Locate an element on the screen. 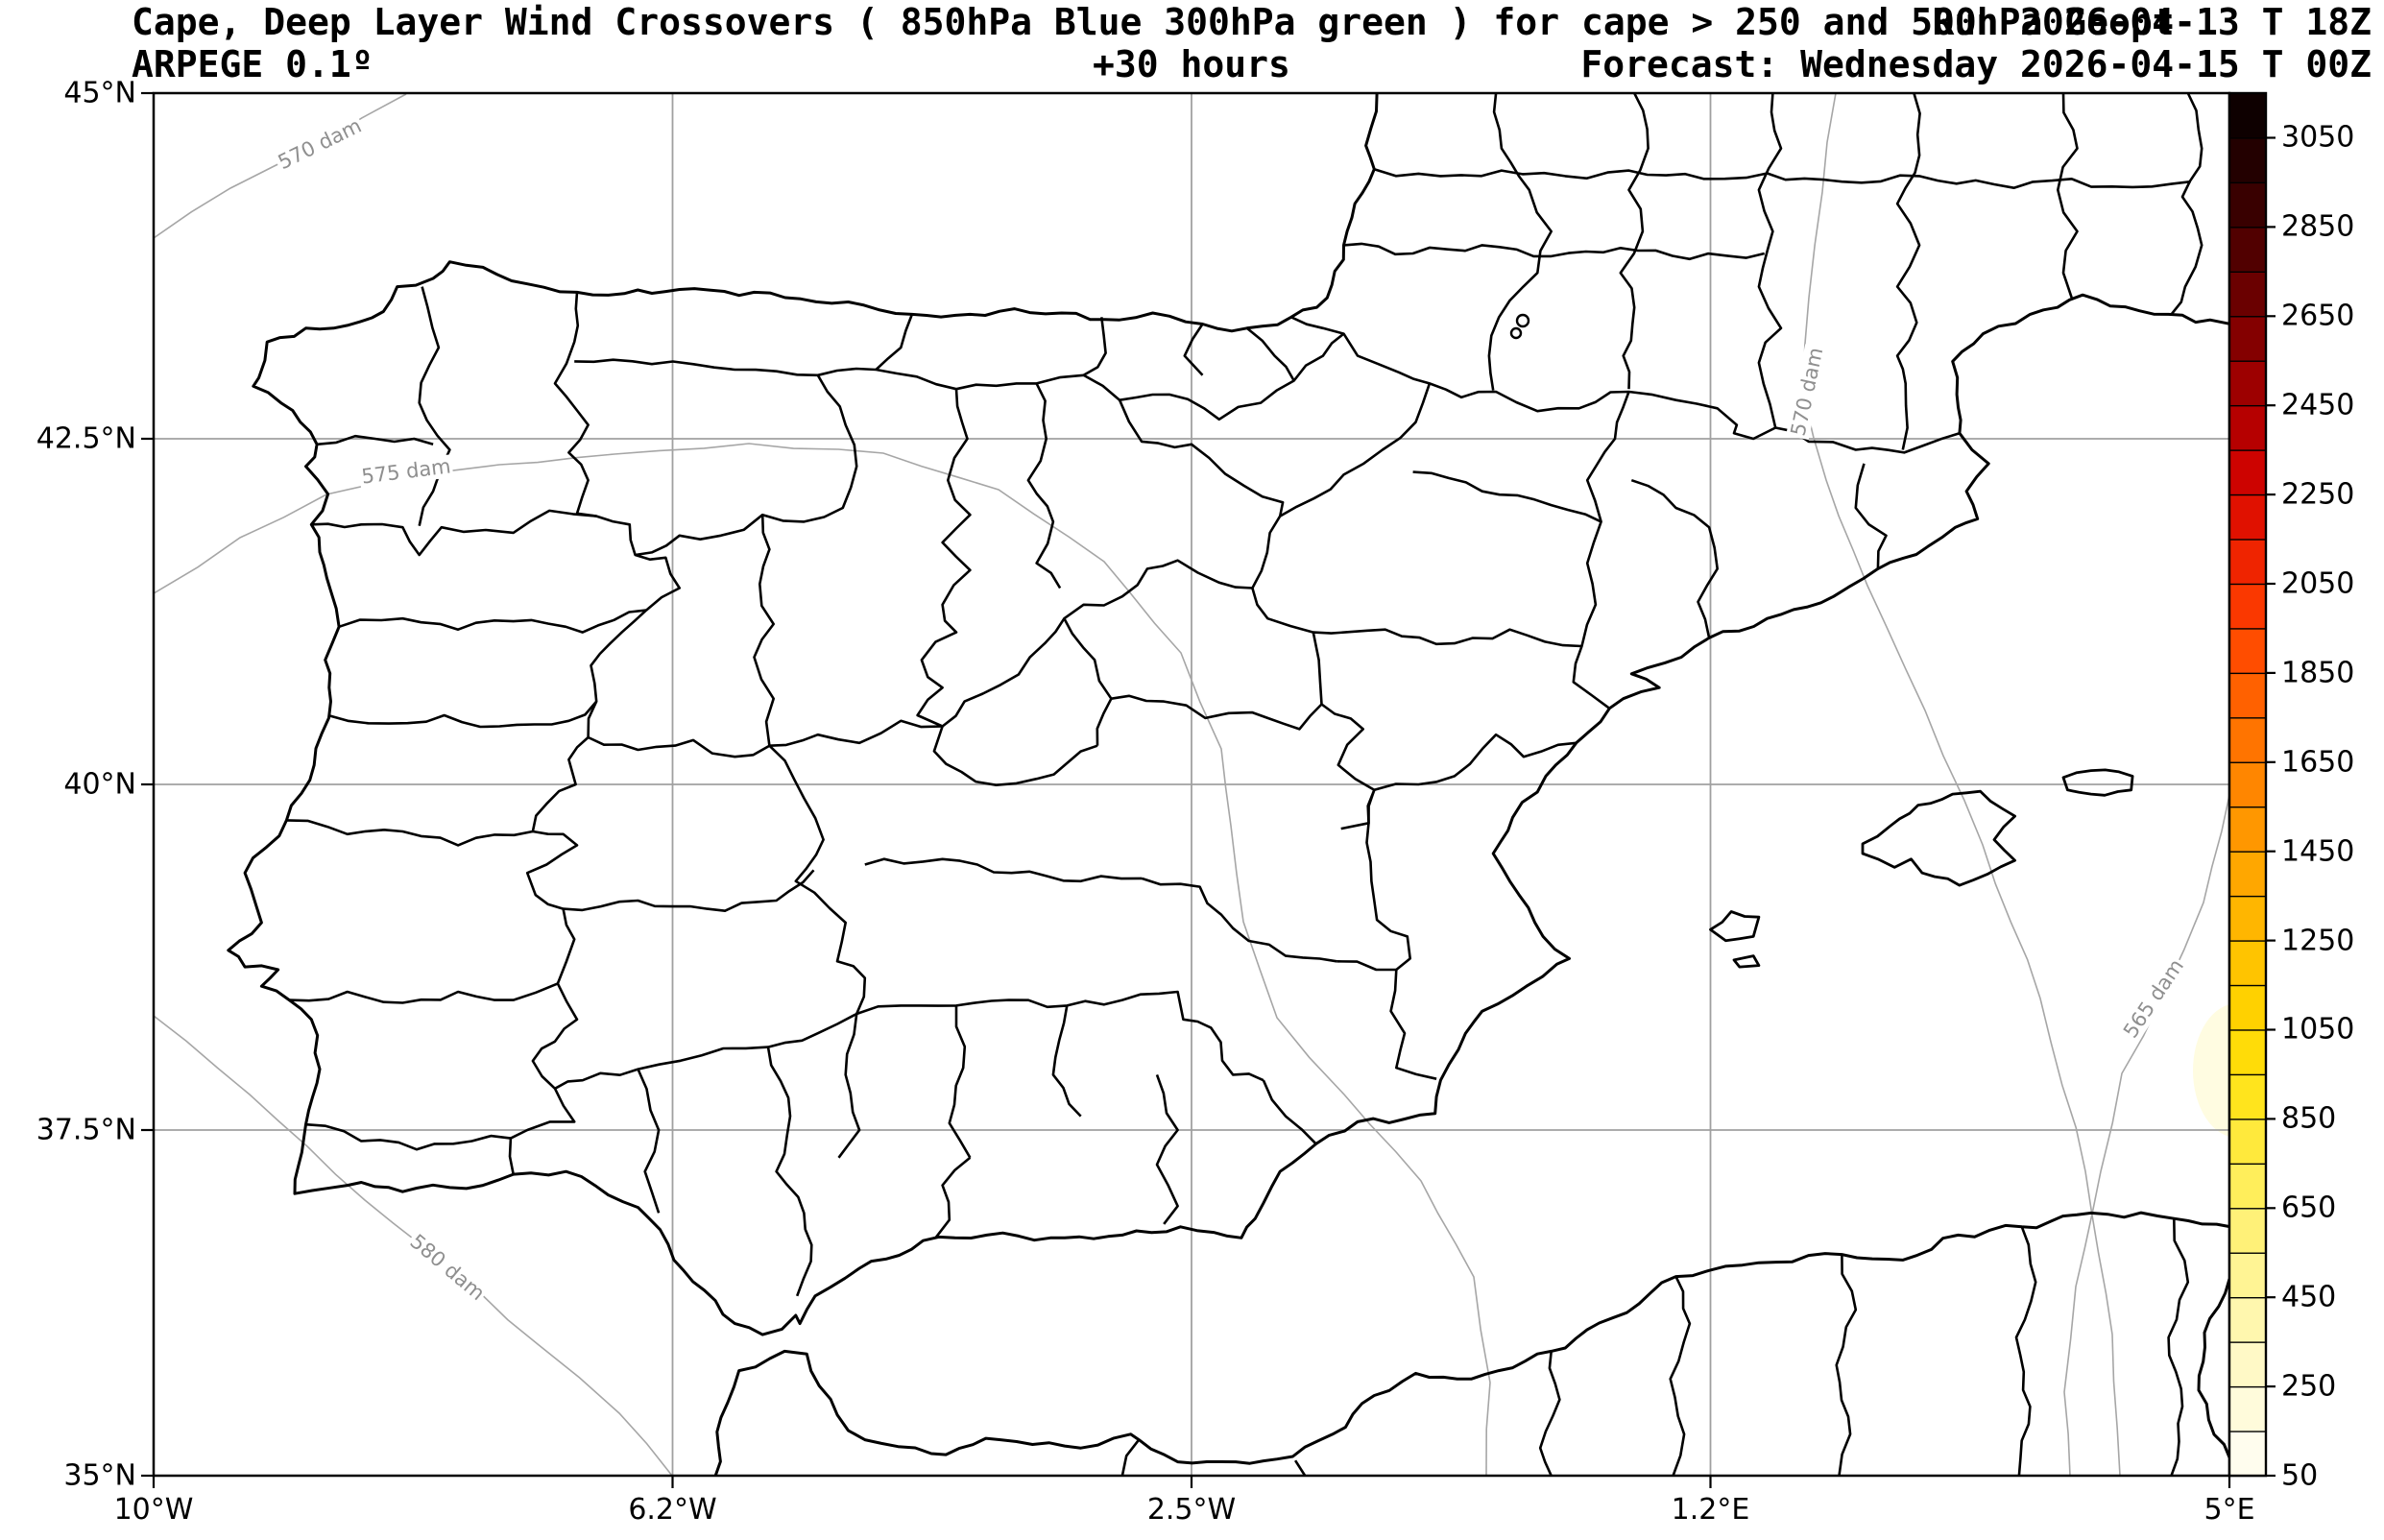 The width and height of the screenshot is (2384, 1540). colorbar-tick-label: 1450 is located at coordinates (2318, 852).